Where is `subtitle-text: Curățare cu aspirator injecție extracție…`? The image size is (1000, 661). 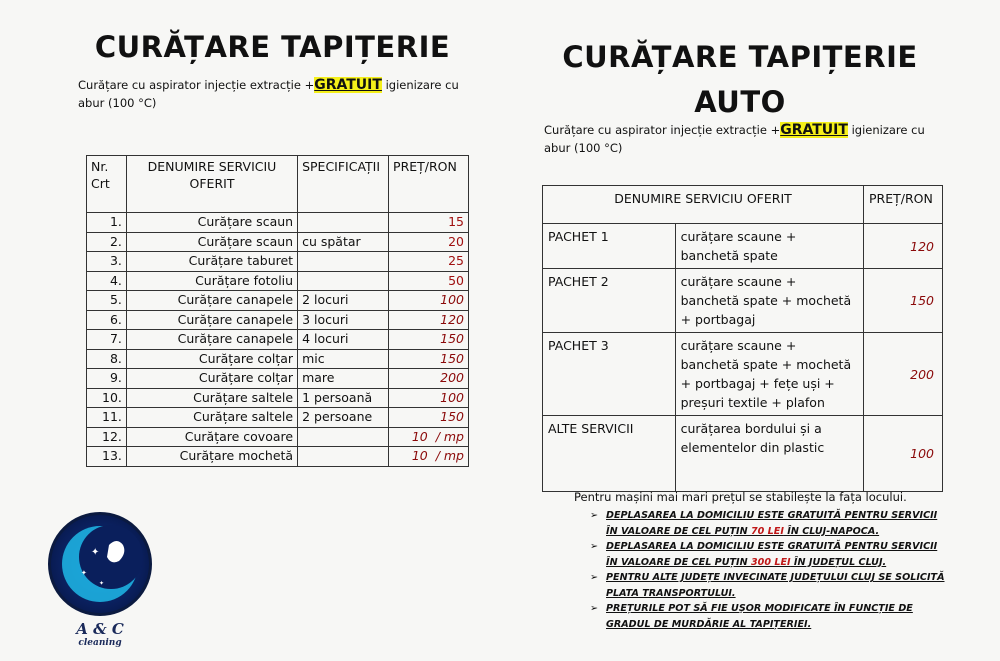
subtitle-text: Curățare cu aspirator injecție extracție… is located at coordinates (196, 85).